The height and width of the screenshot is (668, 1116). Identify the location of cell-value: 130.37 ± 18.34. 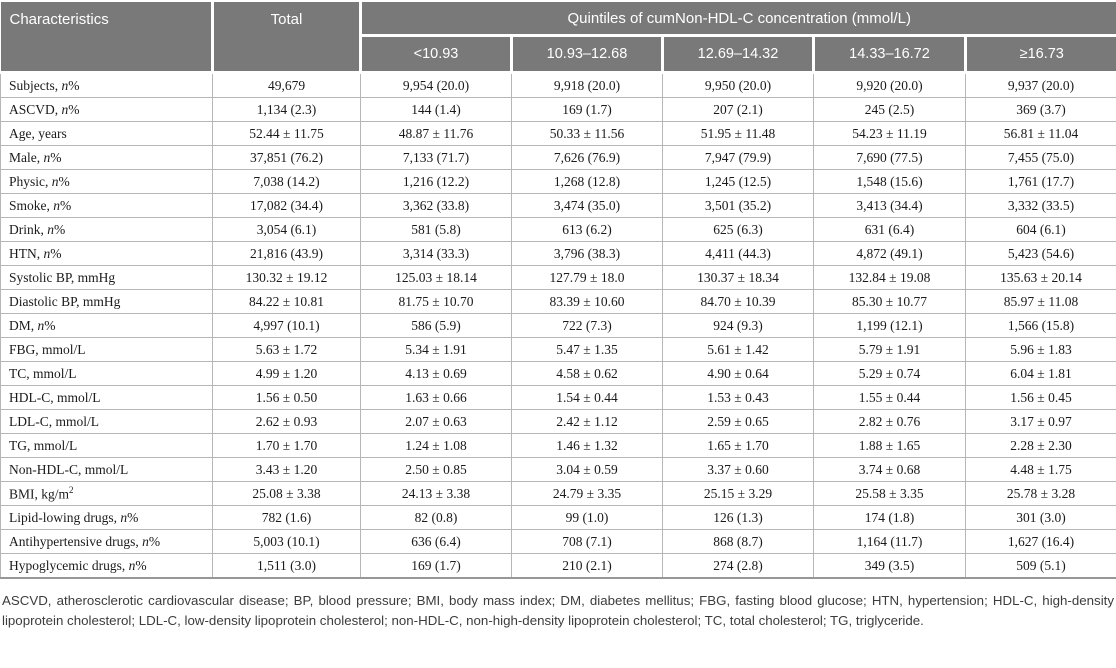
(738, 278).